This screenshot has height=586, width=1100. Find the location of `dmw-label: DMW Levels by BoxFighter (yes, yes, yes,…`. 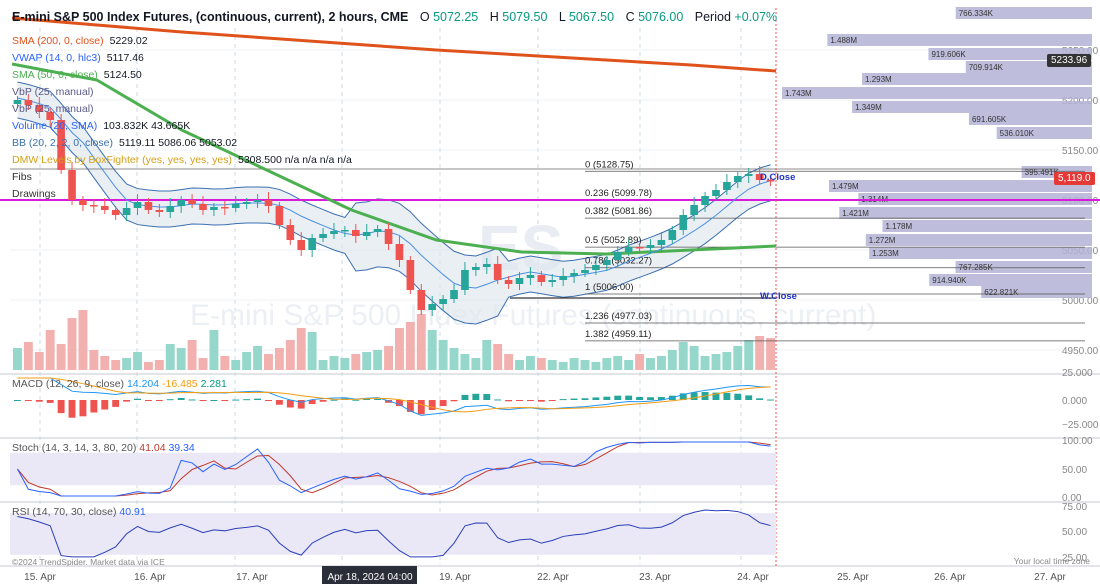

dmw-label: DMW Levels by BoxFighter (yes, yes, yes,… is located at coordinates (122, 160).